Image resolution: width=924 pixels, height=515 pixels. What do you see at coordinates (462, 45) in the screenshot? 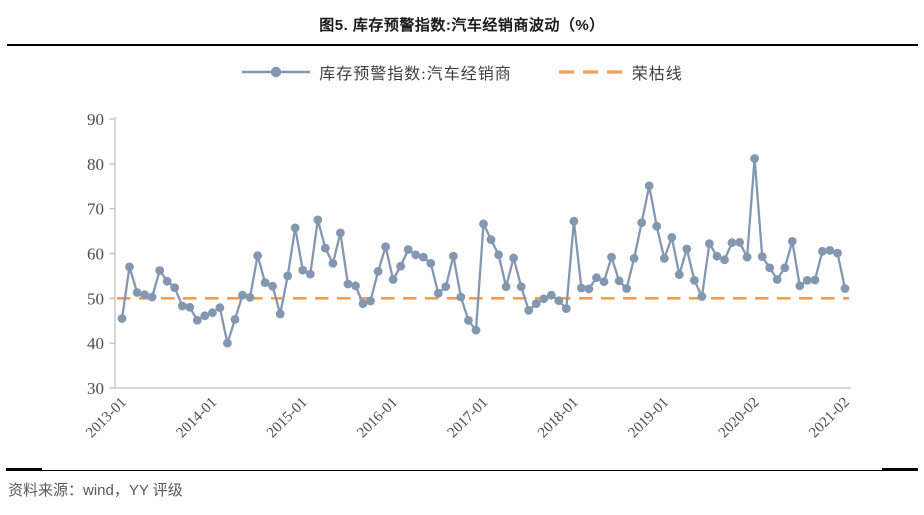
I see `title-divider` at bounding box center [462, 45].